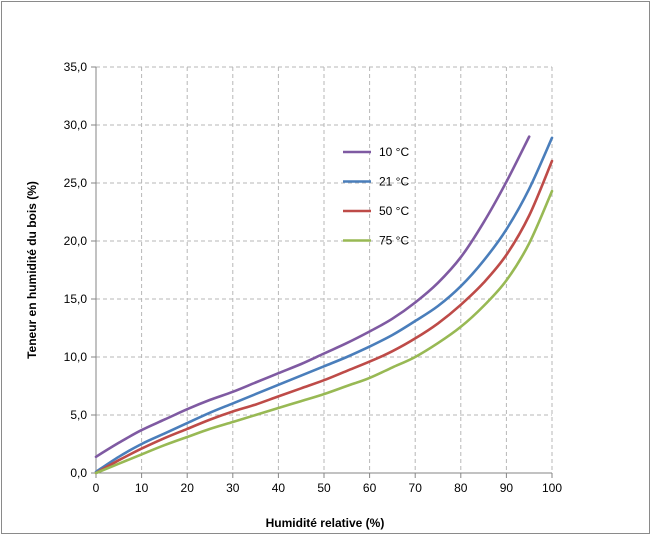 The width and height of the screenshot is (651, 535). What do you see at coordinates (394, 152) in the screenshot?
I see `legend-label-0: 10 °C` at bounding box center [394, 152].